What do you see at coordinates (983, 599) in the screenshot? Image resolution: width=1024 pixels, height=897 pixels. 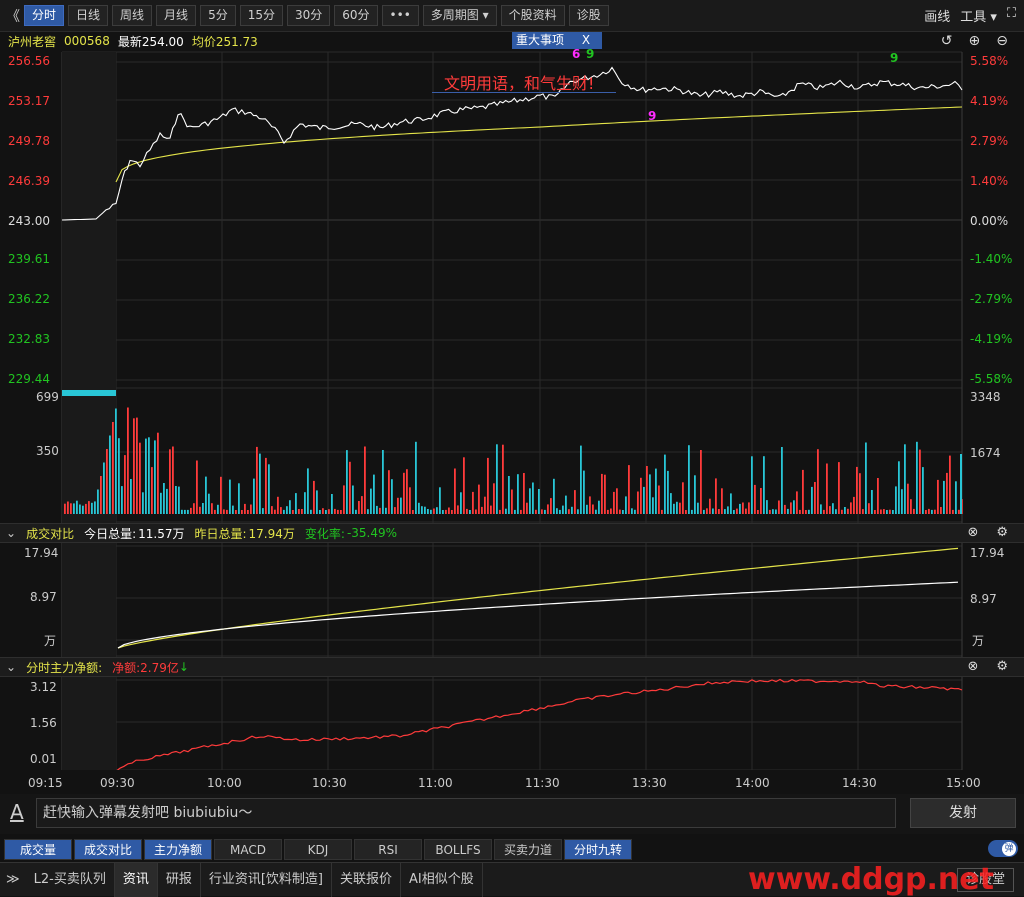 I see `compare-axis-right-mid: 8.97` at bounding box center [983, 599].